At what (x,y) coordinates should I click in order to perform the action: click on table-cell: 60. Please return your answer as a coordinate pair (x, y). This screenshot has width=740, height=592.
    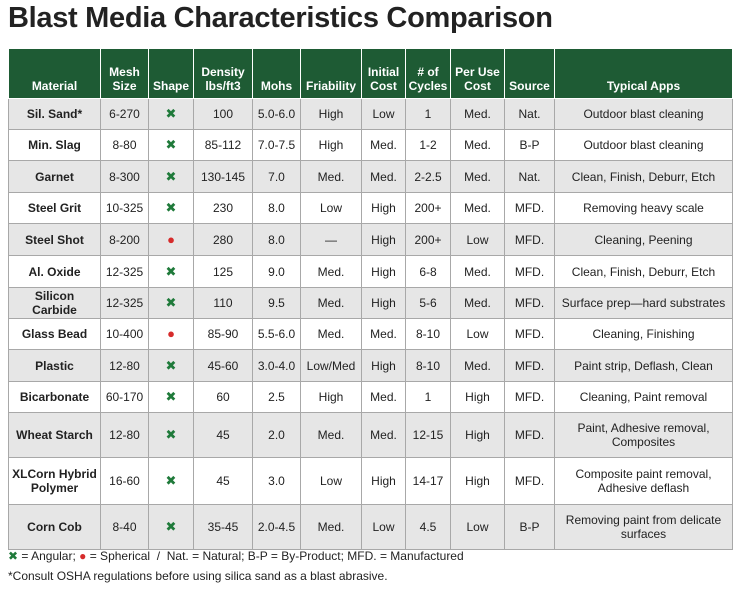
    Looking at the image, I should click on (223, 397).